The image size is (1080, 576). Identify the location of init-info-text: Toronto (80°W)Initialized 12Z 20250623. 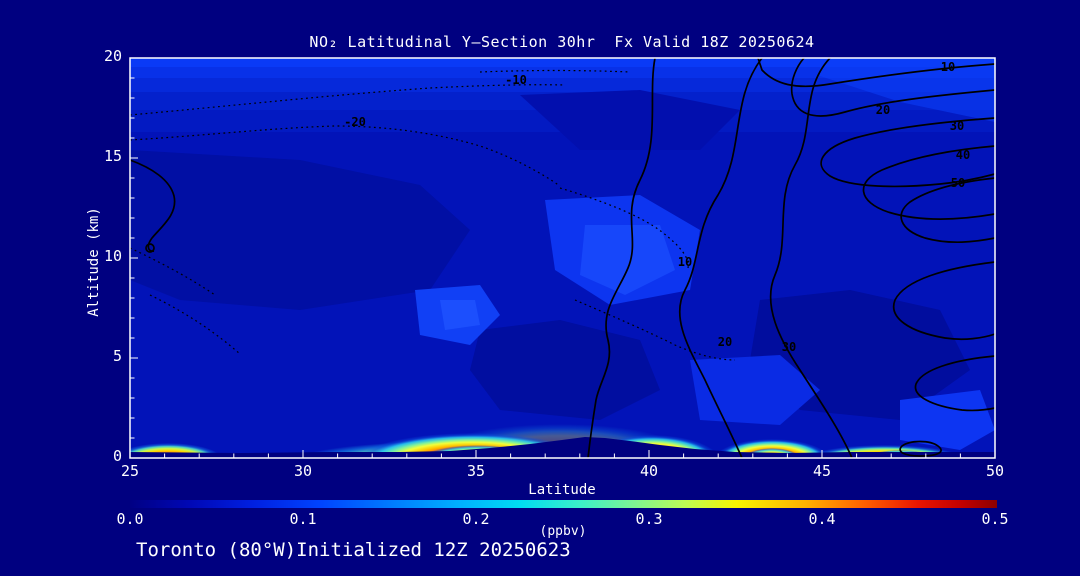
(353, 550).